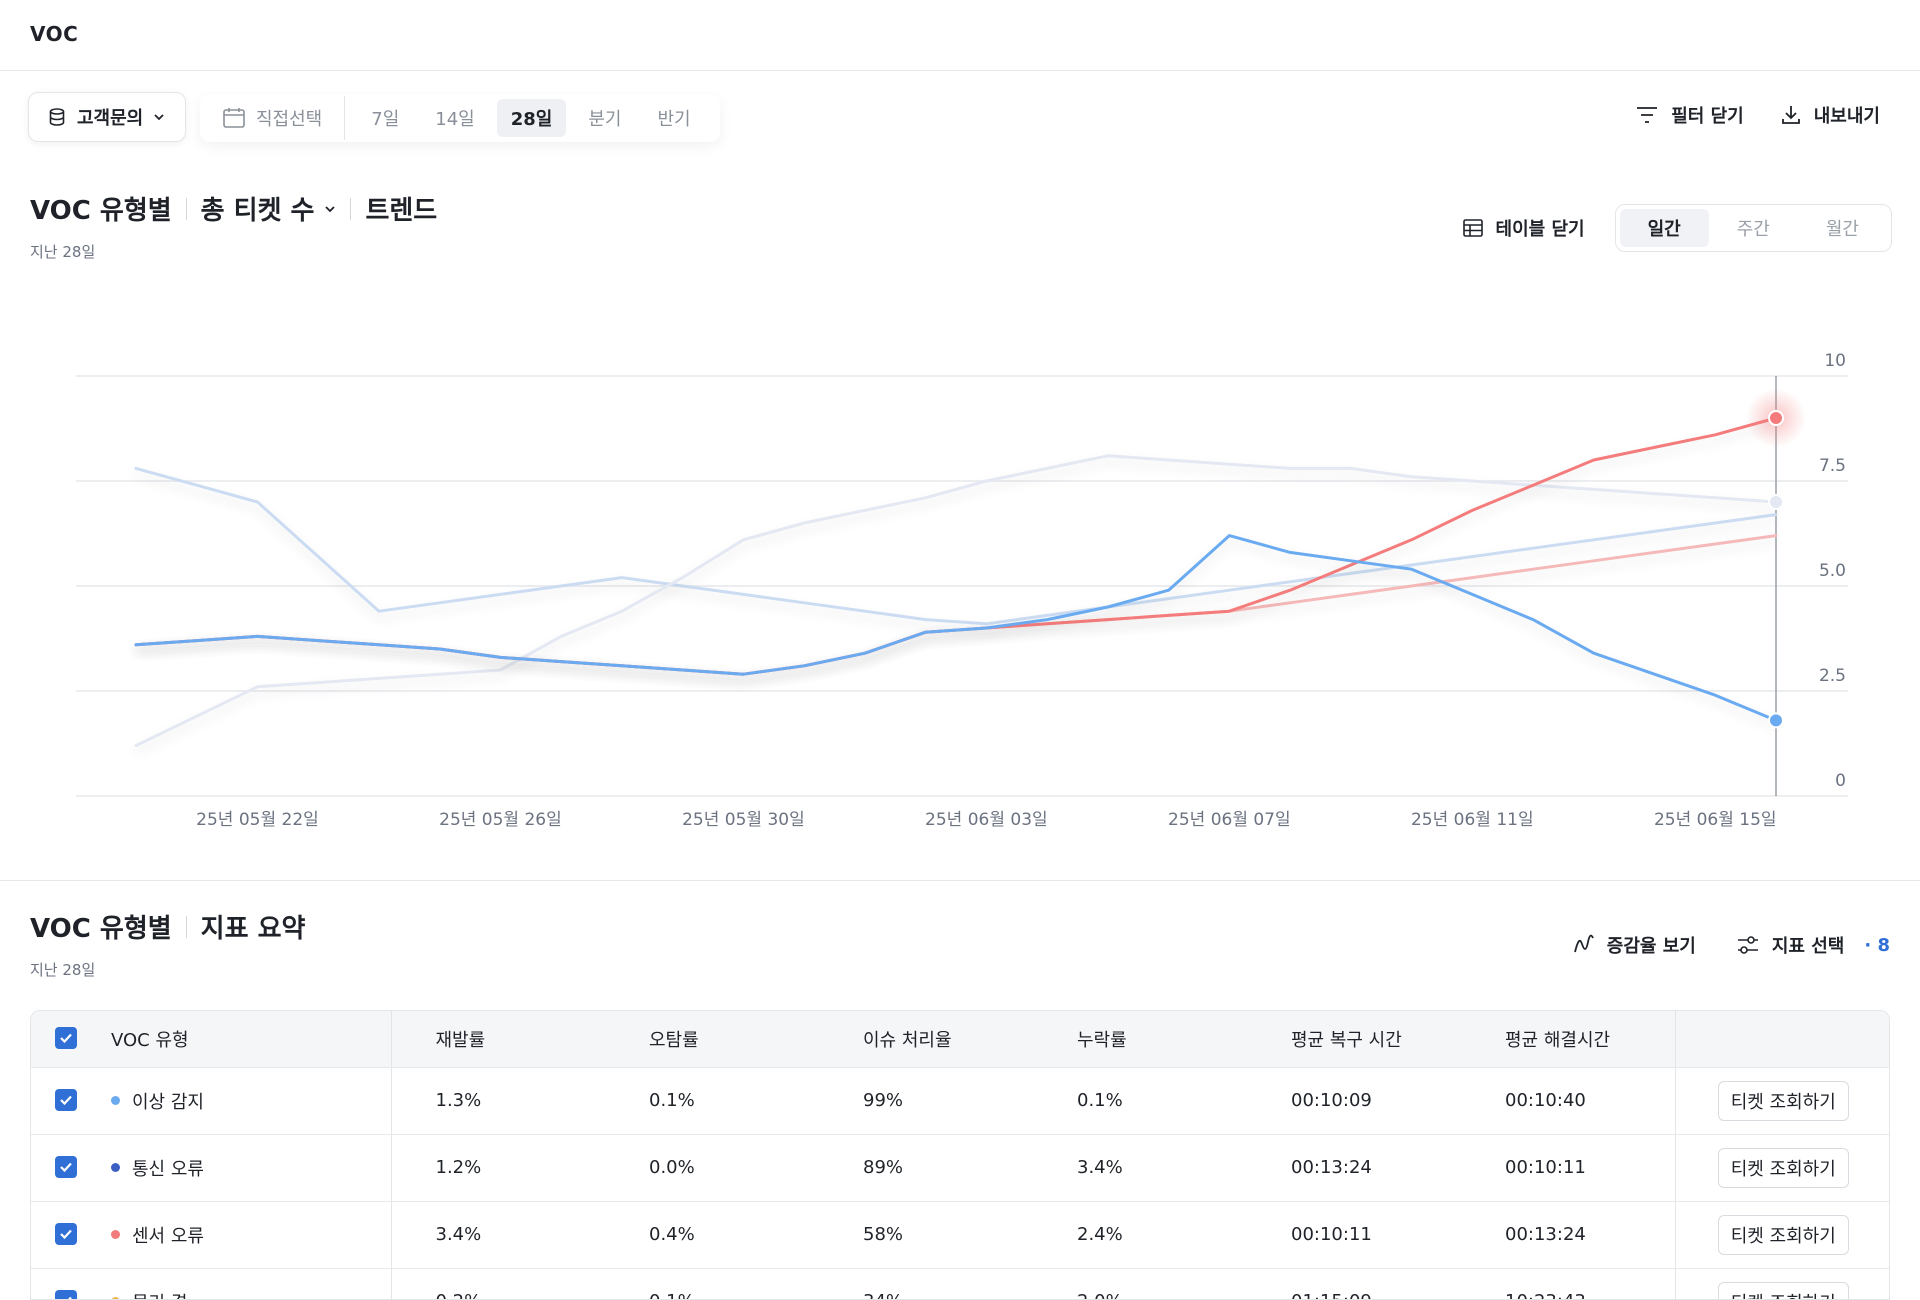 The width and height of the screenshot is (1920, 1300). I want to click on period-option: 반기, so click(674, 119).